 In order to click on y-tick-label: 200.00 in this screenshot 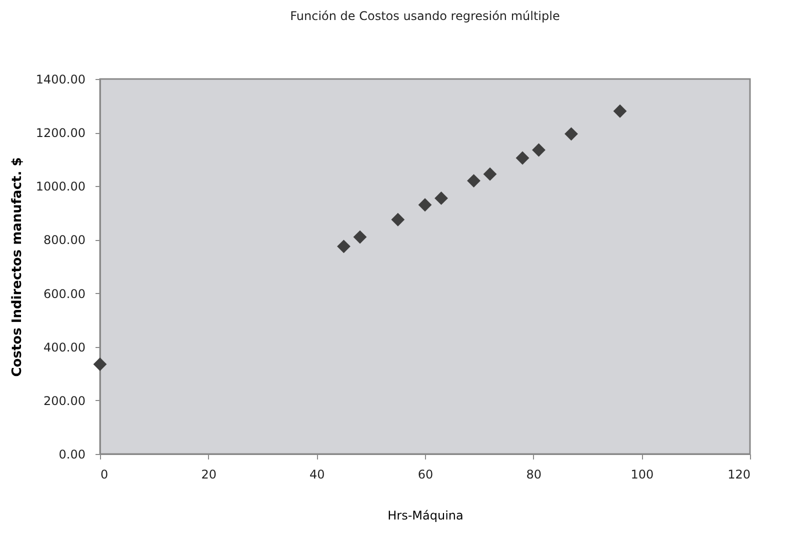, I will do `click(65, 401)`.